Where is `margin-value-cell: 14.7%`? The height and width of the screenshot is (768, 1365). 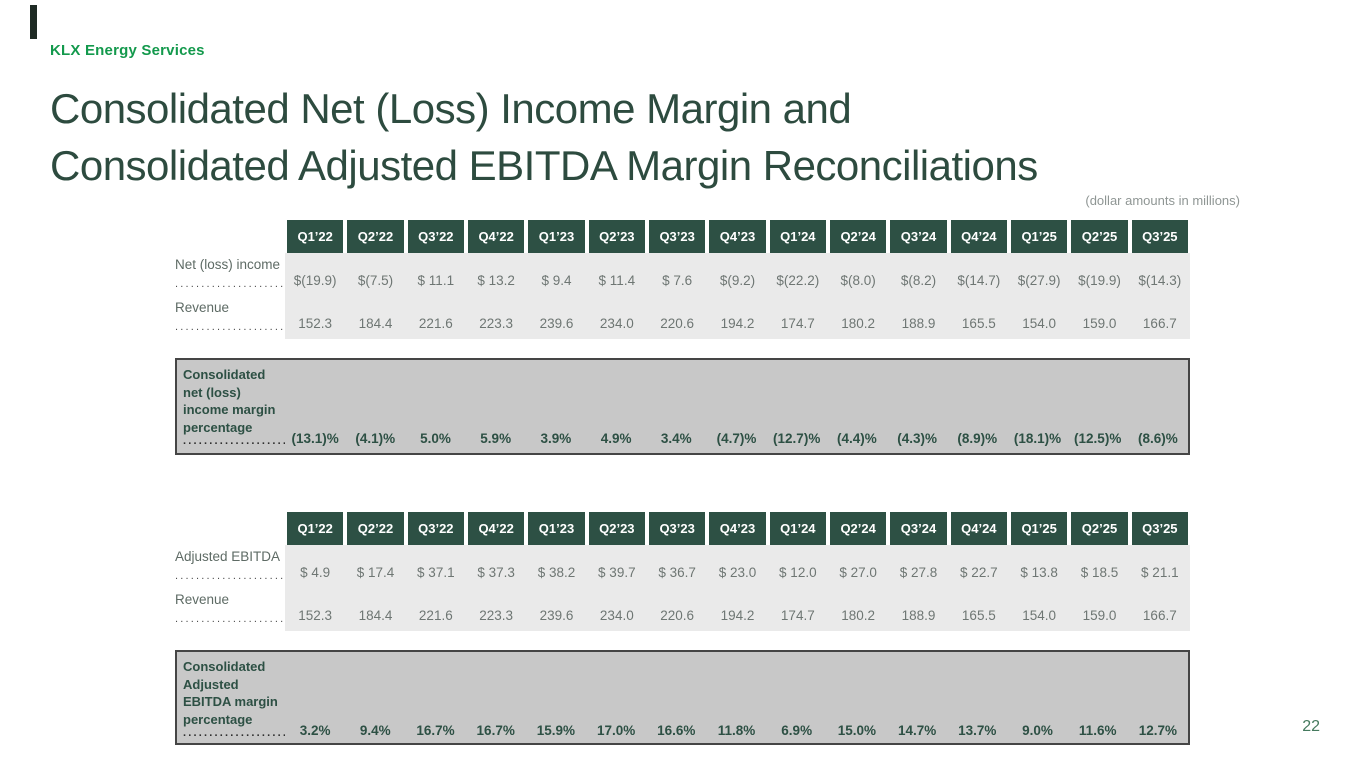
margin-value-cell: 14.7% is located at coordinates (917, 730).